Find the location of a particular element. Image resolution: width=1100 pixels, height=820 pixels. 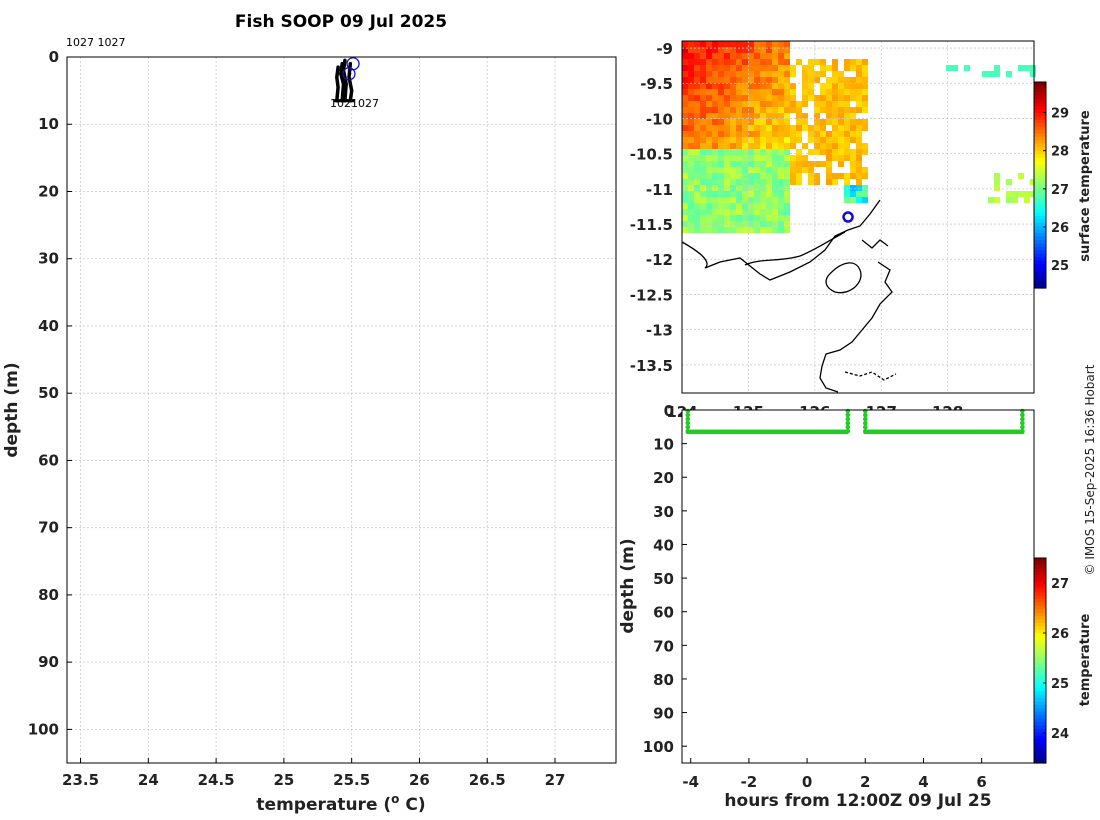

depth-time-x-axis-label: hours from 12:00Z 09 Jul 25 is located at coordinates (857, 801).